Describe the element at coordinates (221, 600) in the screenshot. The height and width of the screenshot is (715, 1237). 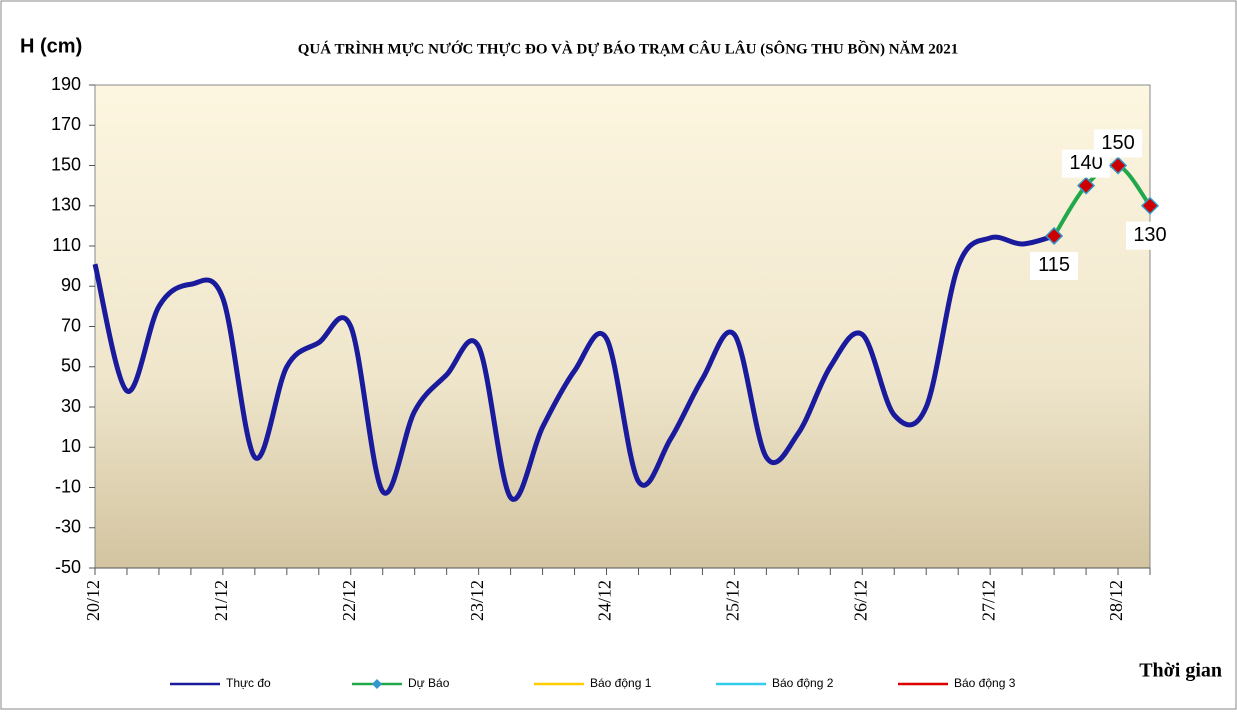
I see `x-tick-label: 21/12` at that location.